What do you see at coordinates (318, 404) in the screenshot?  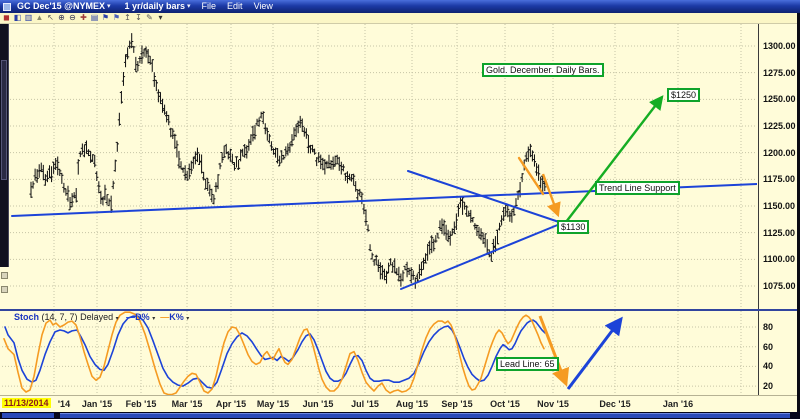 I see `month-label: Jun '15` at bounding box center [318, 404].